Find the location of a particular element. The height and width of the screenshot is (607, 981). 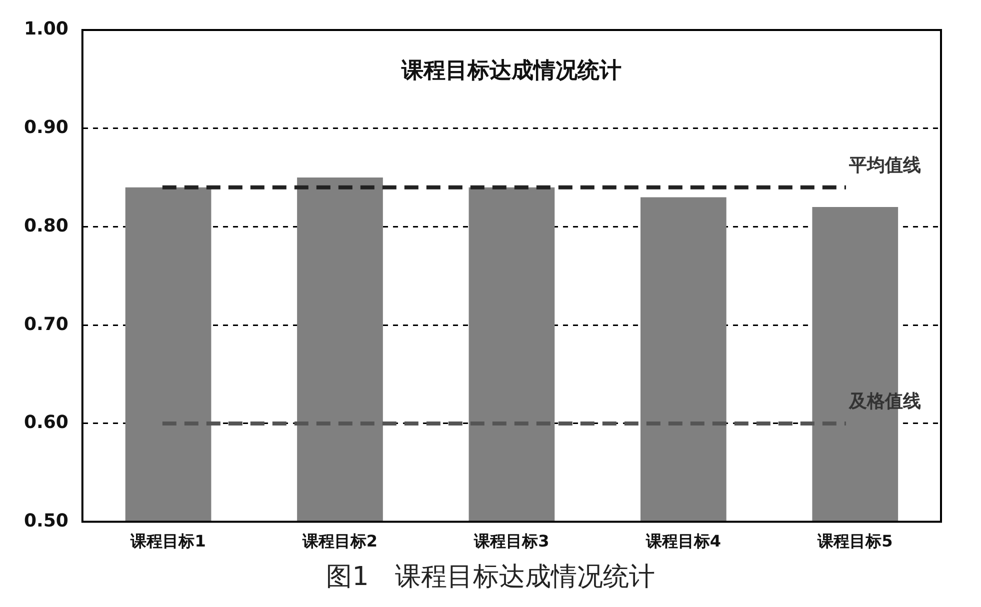

y-tick-label: 0.50 is located at coordinates (46, 521).